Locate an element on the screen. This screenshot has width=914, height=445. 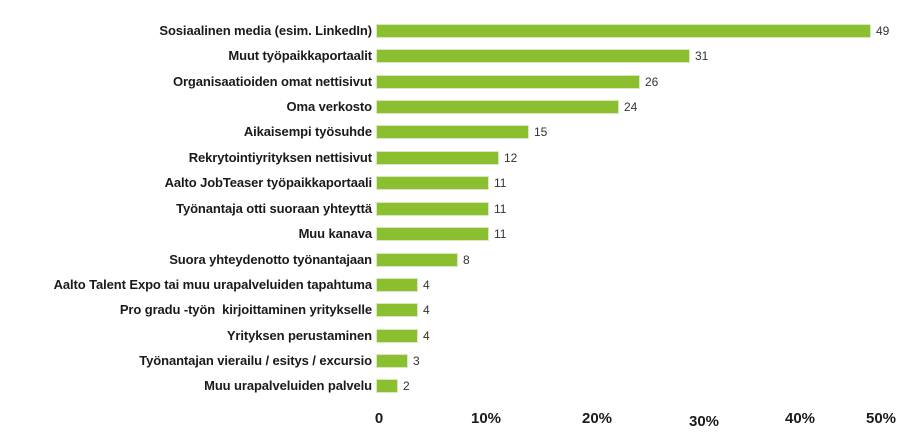
bar-row: Muu kanava 11 is located at coordinates (457, 233).